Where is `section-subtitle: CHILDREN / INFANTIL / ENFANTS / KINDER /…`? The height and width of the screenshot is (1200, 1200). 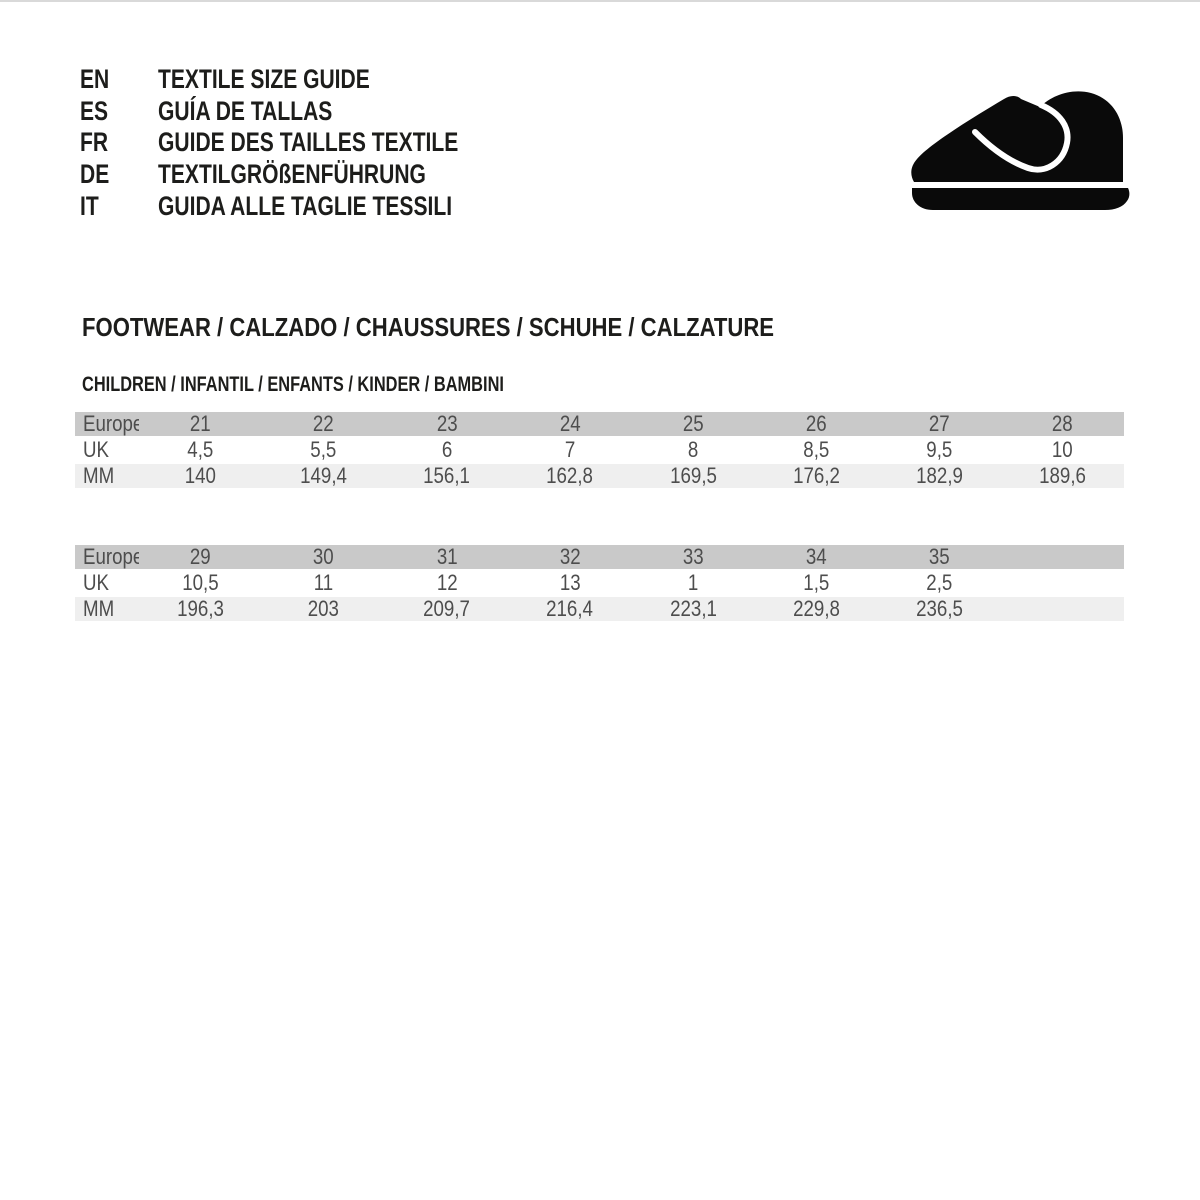 section-subtitle: CHILDREN / INFANTIL / ENFANTS / KINDER /… is located at coordinates (293, 384).